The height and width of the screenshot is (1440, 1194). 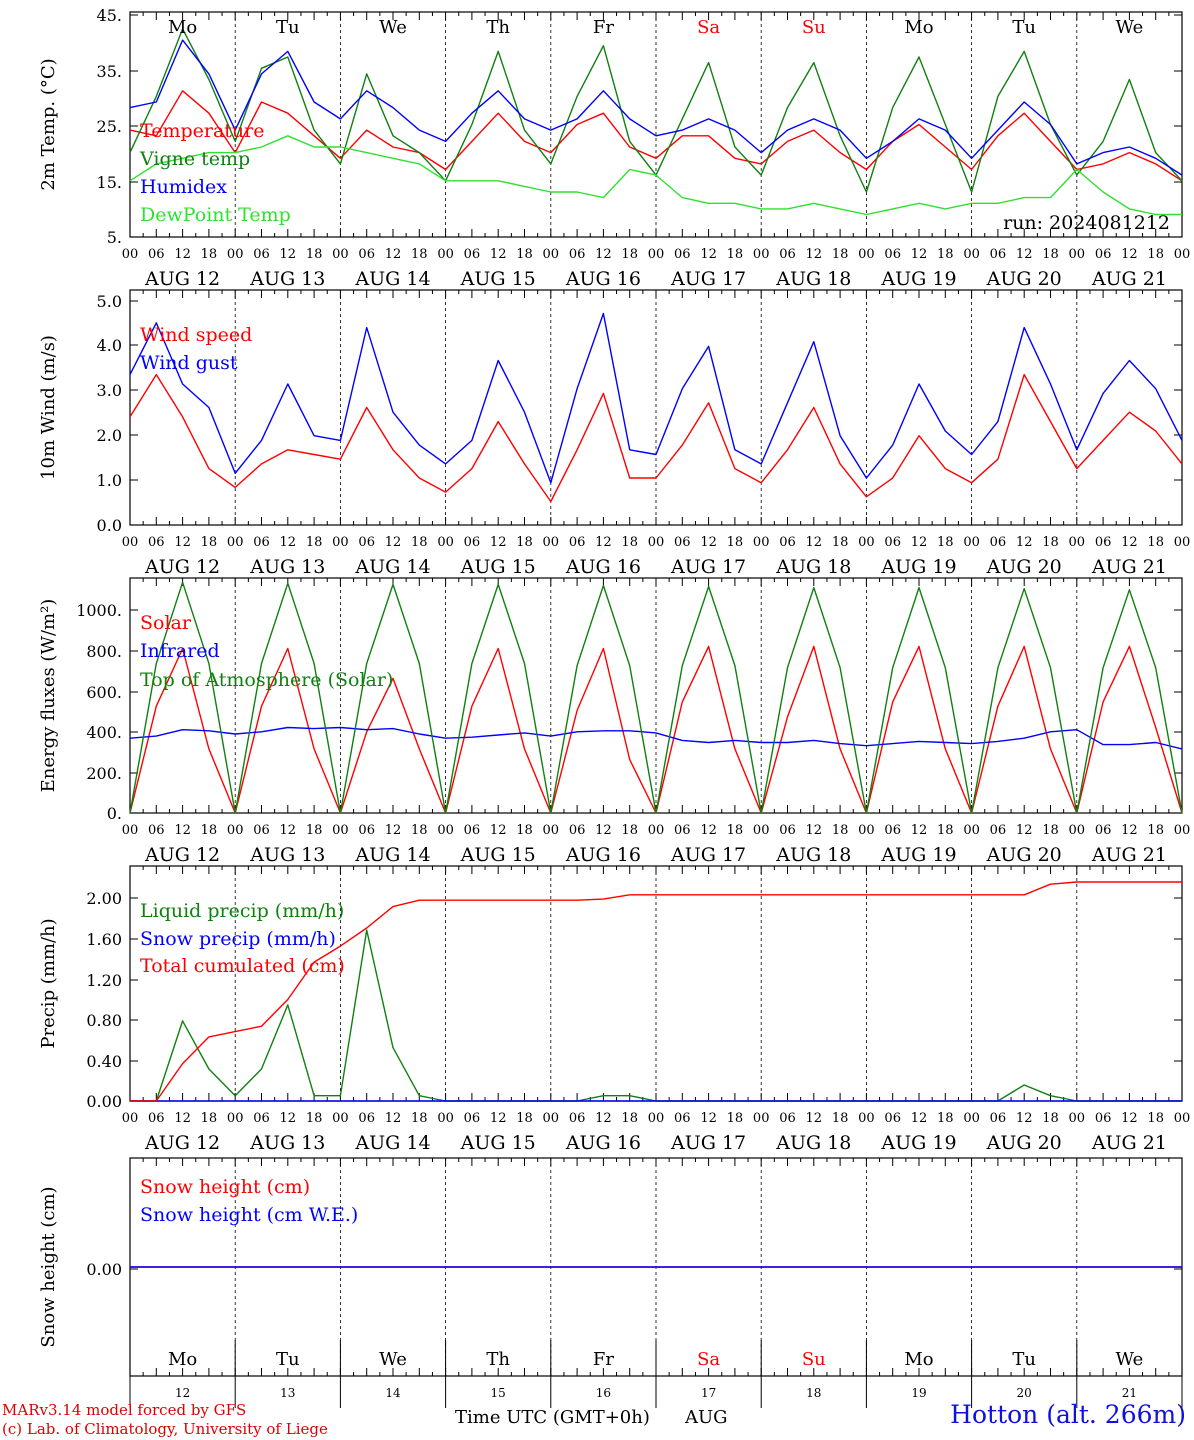 What do you see at coordinates (194, 159) in the screenshot?
I see `legend-entry: Vigne temp` at bounding box center [194, 159].